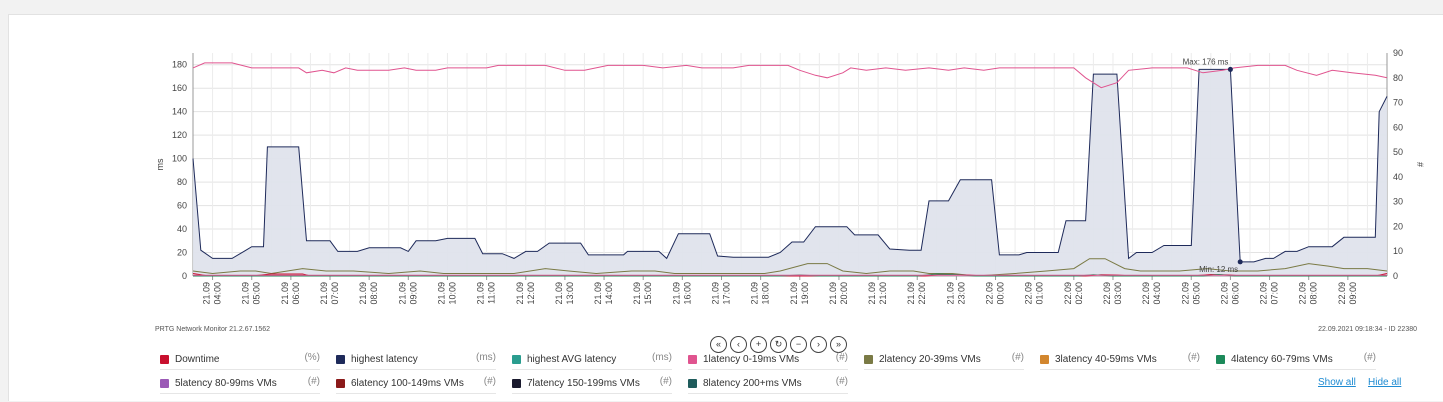 This screenshot has height=402, width=1443. What do you see at coordinates (592, 385) in the screenshot?
I see `legend-item-7latency: 7latency 150-199ms VMs (#)` at bounding box center [592, 385].